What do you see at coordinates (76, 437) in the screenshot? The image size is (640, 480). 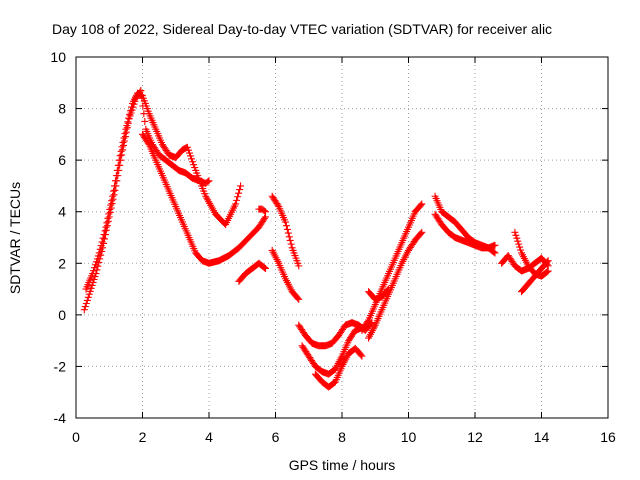 I see `x-tick-label: 0` at bounding box center [76, 437].